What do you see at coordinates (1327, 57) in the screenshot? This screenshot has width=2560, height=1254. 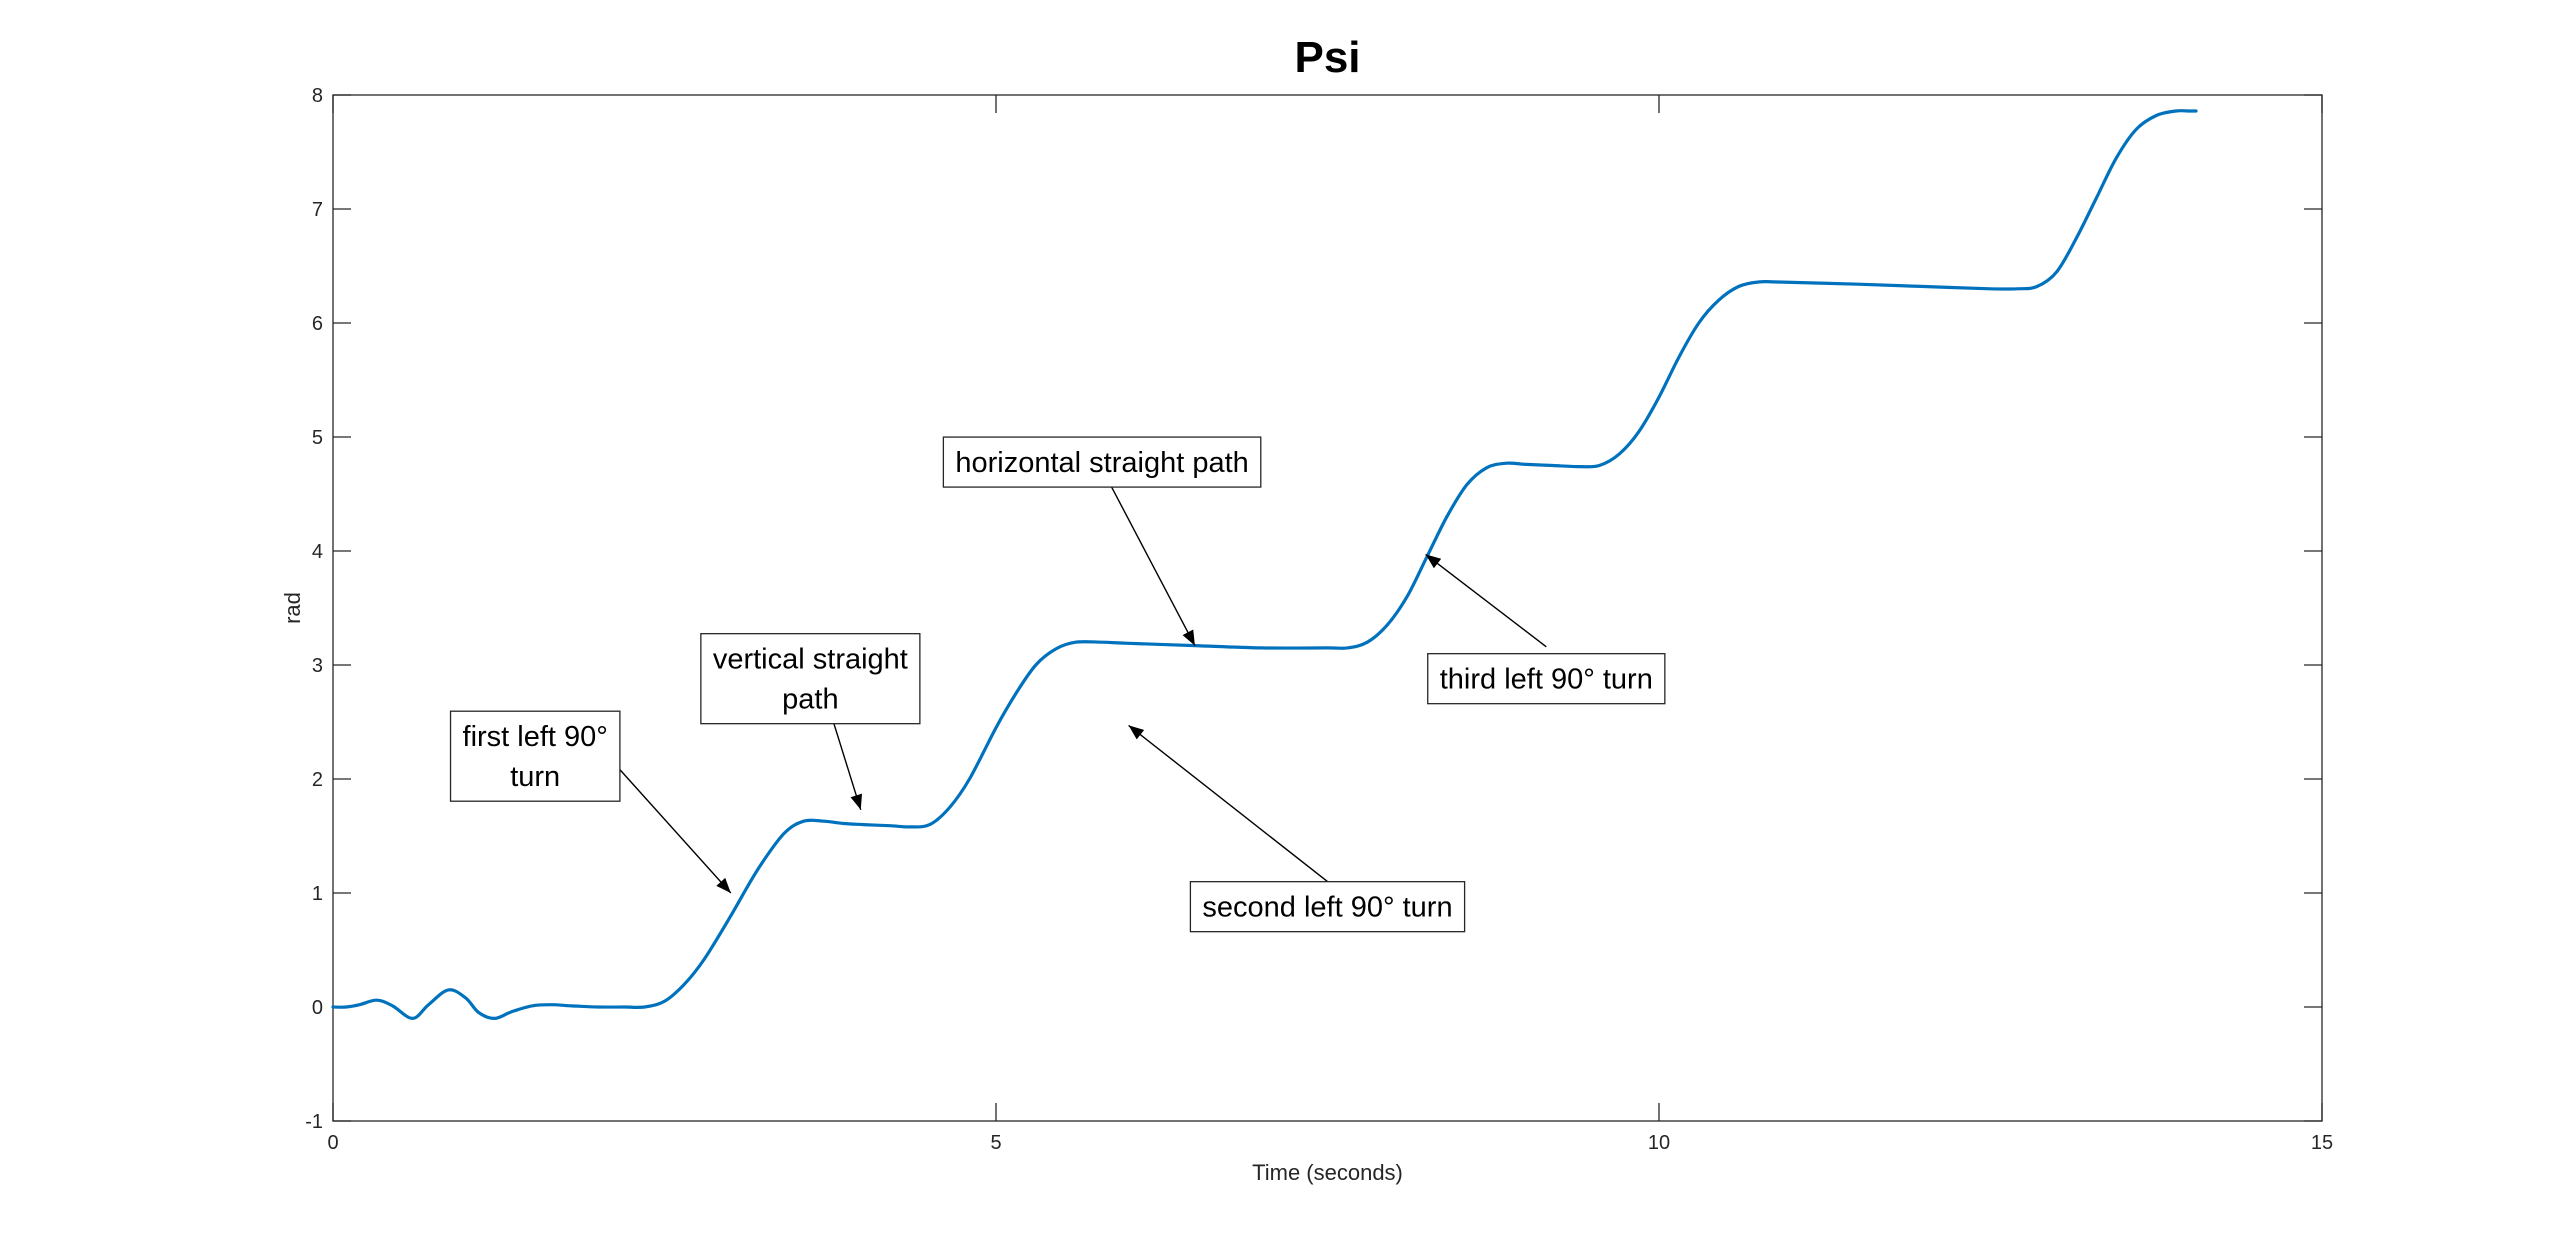 I see `chart-title: Psi` at bounding box center [1327, 57].